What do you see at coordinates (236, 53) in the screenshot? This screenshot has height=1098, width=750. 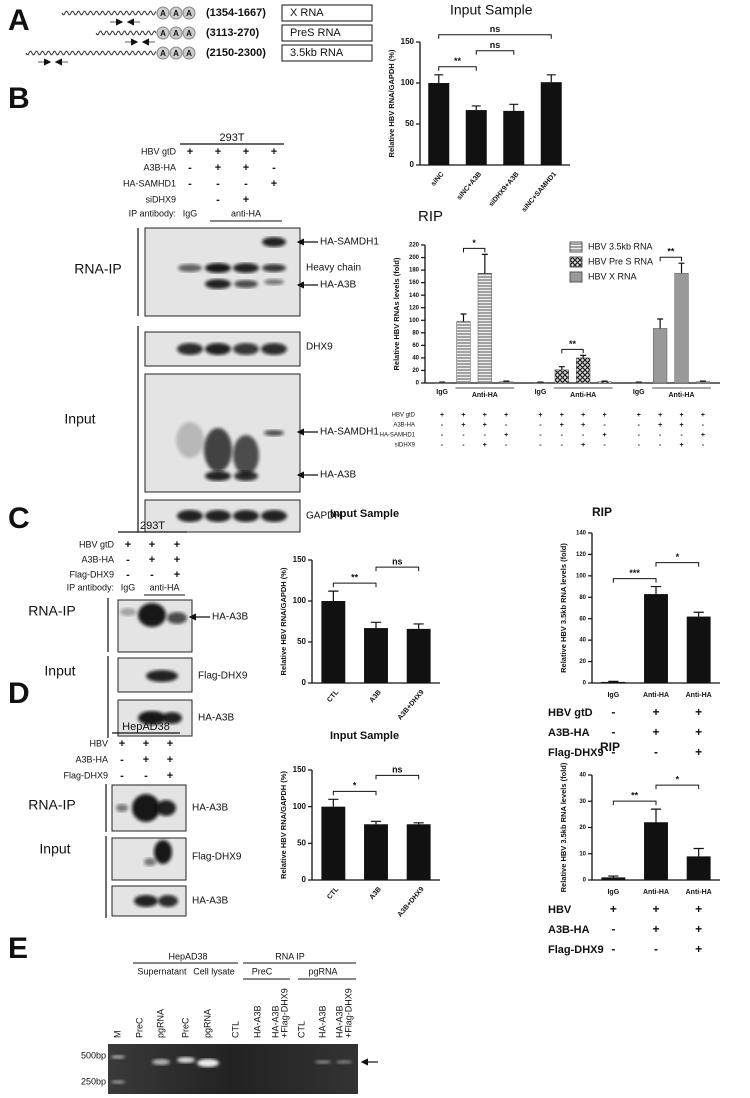 I see `rna-range: (2150-2300)` at bounding box center [236, 53].